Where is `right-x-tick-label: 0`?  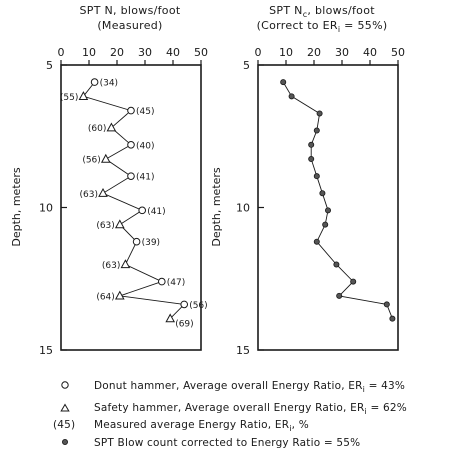
right-x-tick-label: 0 is located at coordinates (258, 52).